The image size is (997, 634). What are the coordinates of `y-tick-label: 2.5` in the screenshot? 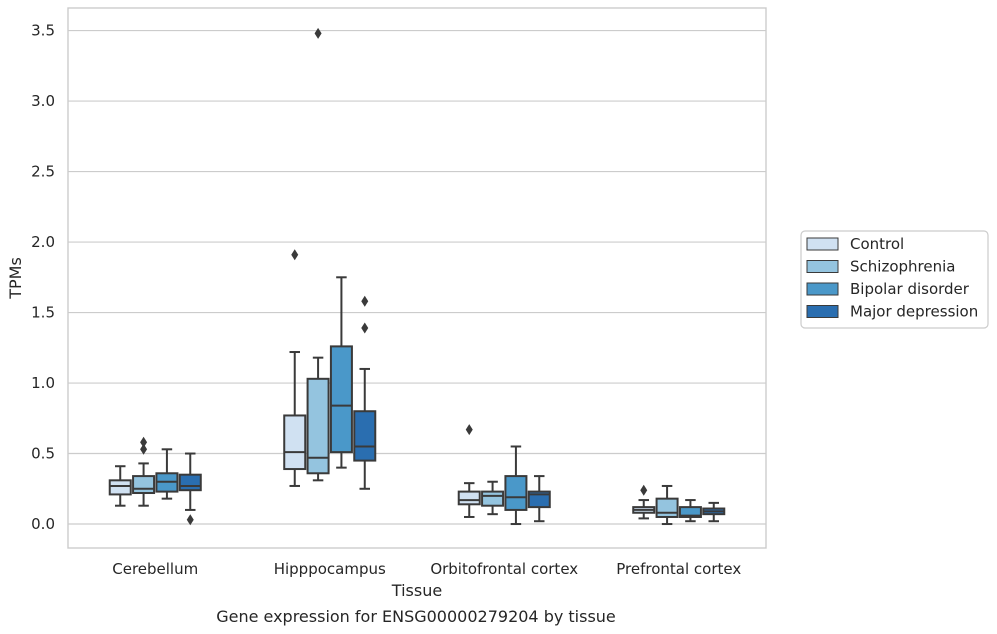 It's located at (43, 172).